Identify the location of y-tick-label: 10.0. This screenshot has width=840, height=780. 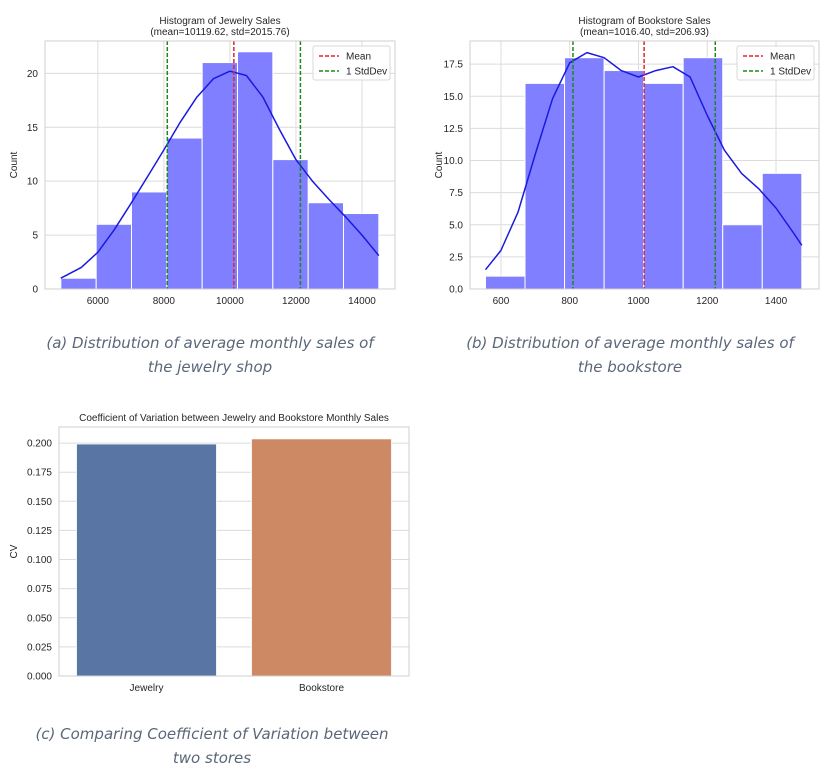
(454, 161).